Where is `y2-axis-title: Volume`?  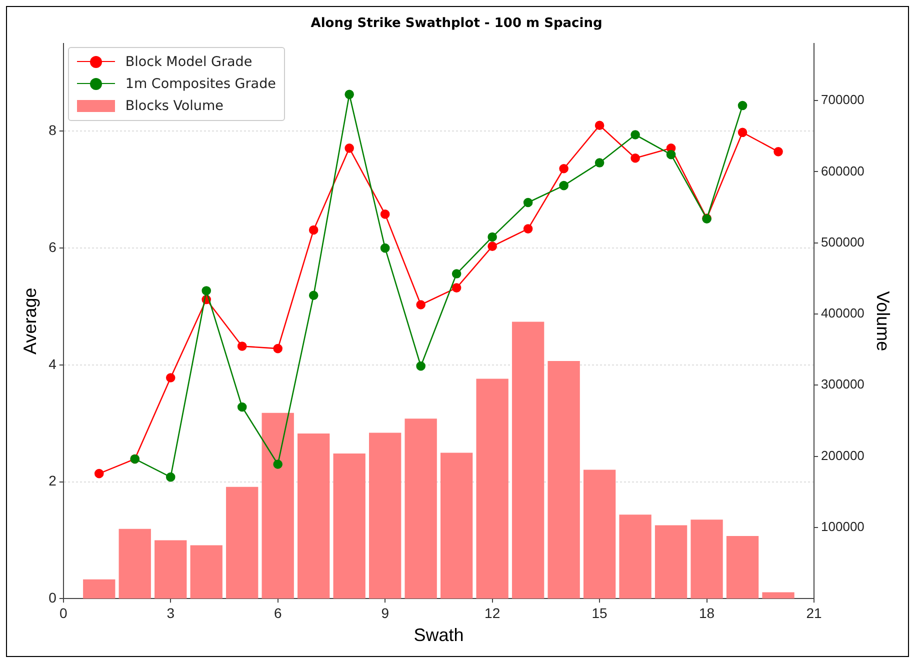
y2-axis-title: Volume is located at coordinates (883, 321).